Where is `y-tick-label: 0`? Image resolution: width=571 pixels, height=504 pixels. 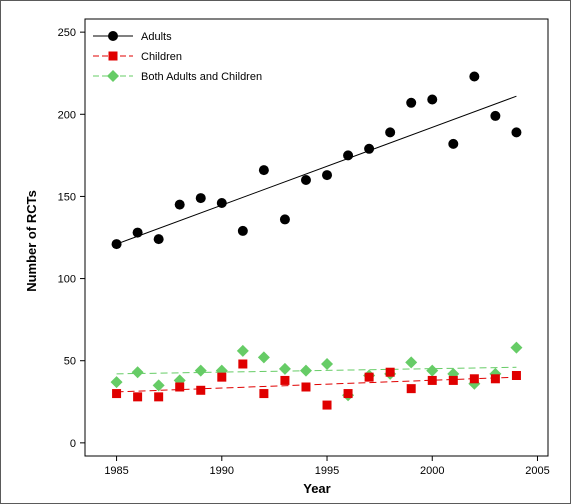
y-tick-label: 0 is located at coordinates (73, 444).